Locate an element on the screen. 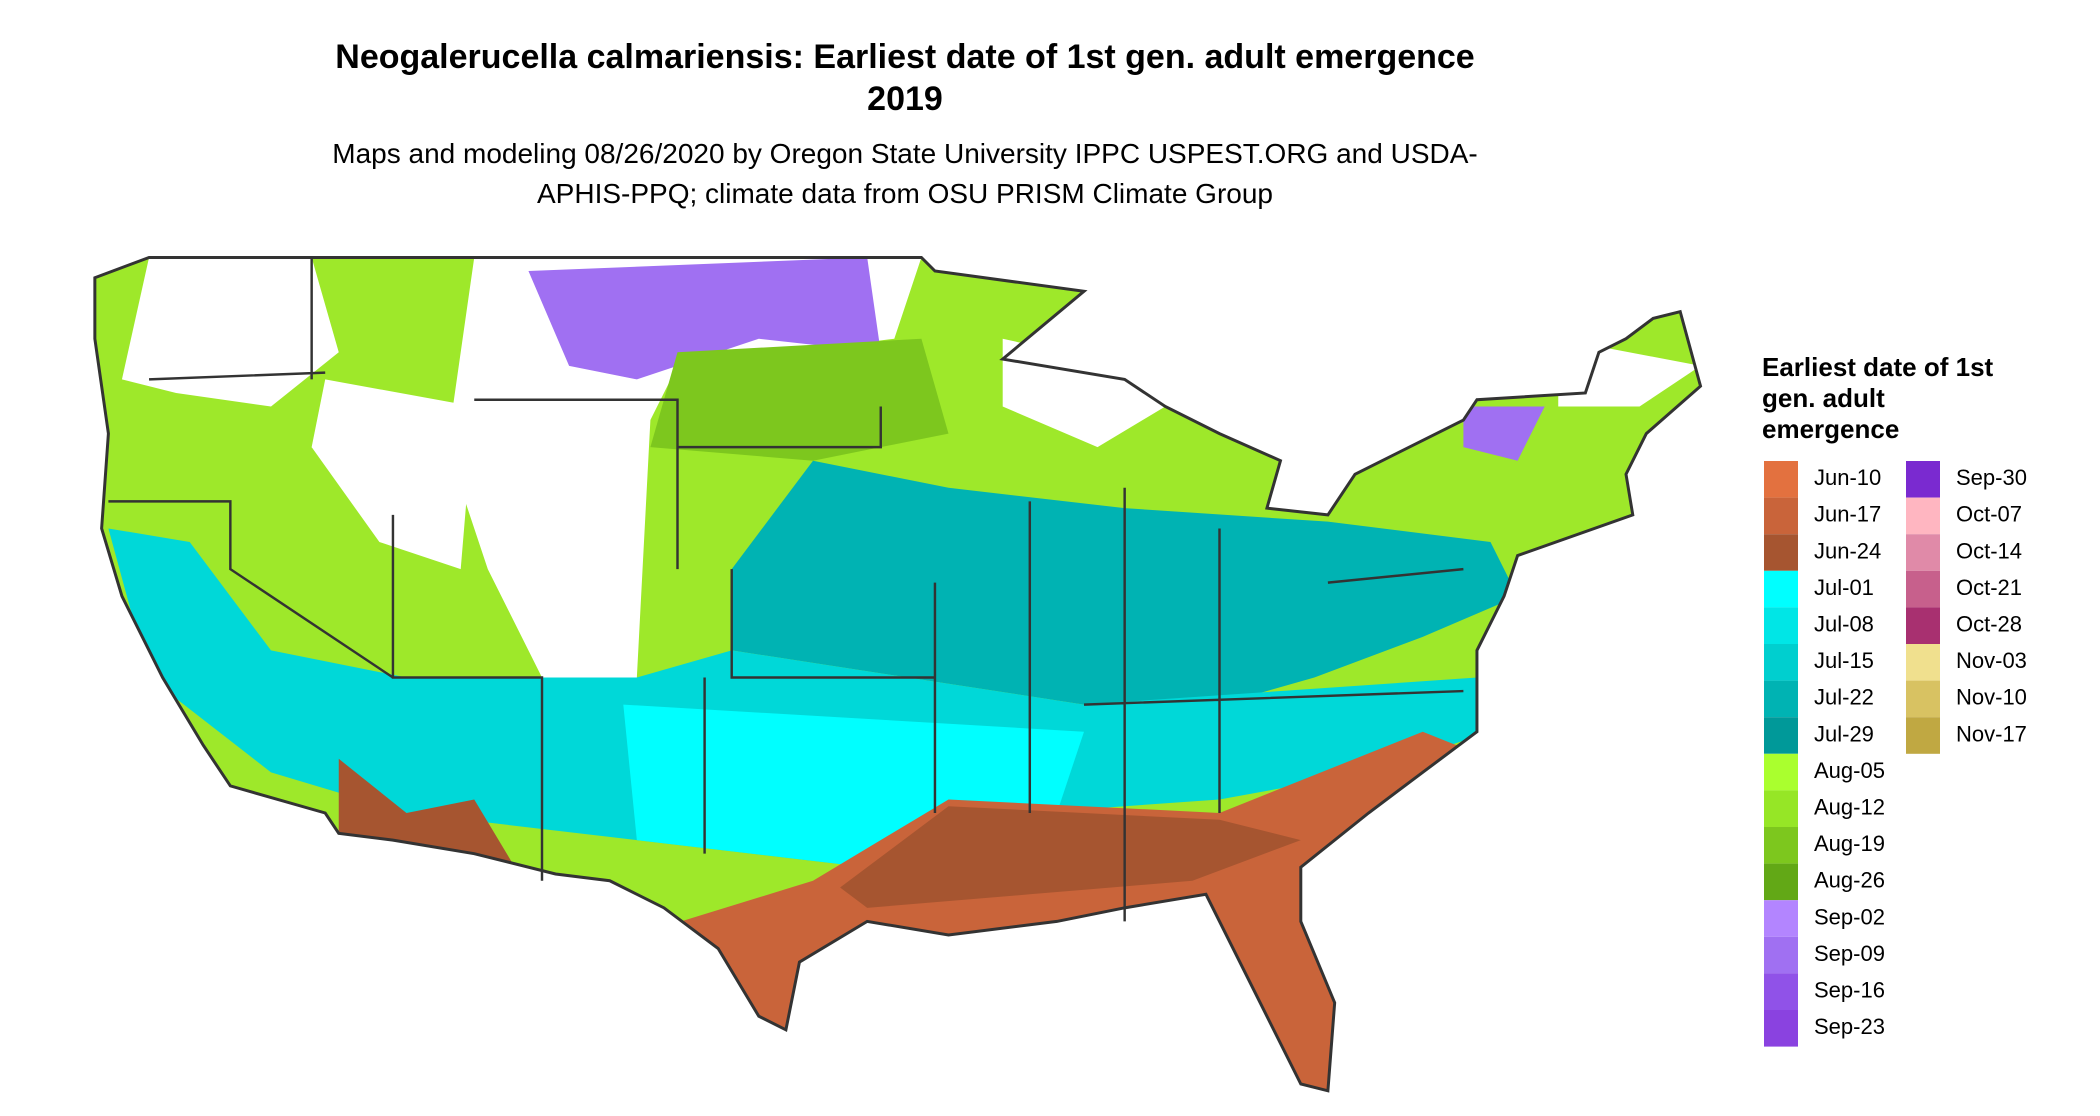 This screenshot has width=2100, height=1116. legend-label: Nov-17 is located at coordinates (1991, 733).